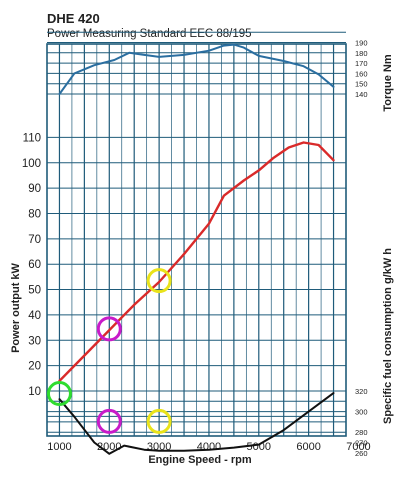 The height and width of the screenshot is (479, 405). I want to click on y-tick-label-power: 50, so click(34, 291).